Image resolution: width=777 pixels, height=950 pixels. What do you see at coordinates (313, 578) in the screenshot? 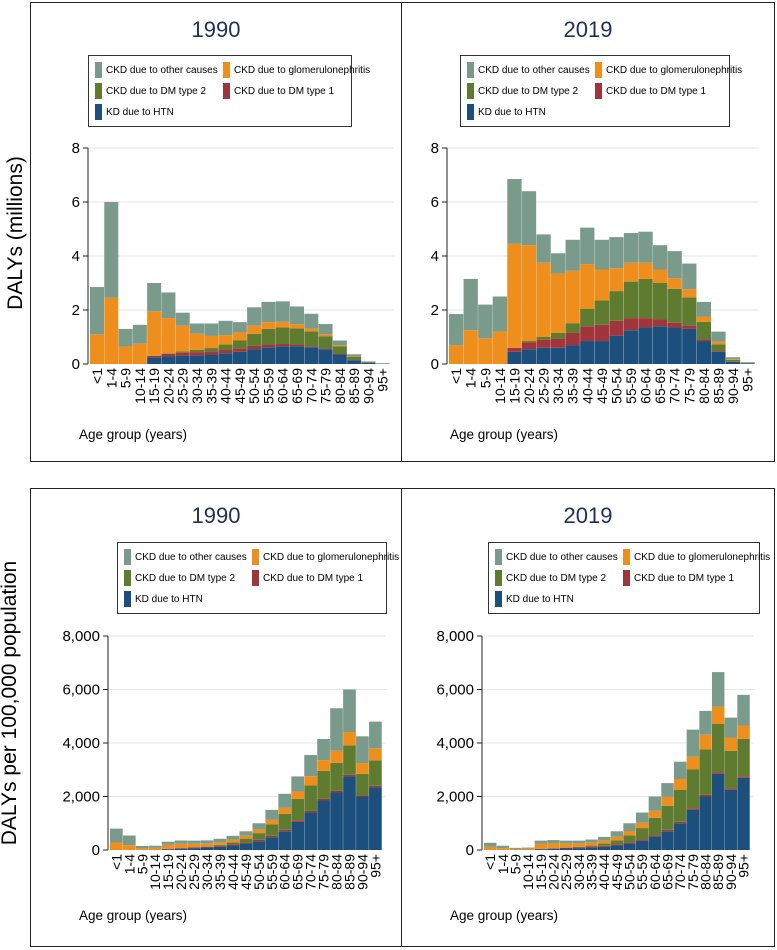
I see `legend-label-dm1: CKD due to DM type 1` at bounding box center [313, 578].